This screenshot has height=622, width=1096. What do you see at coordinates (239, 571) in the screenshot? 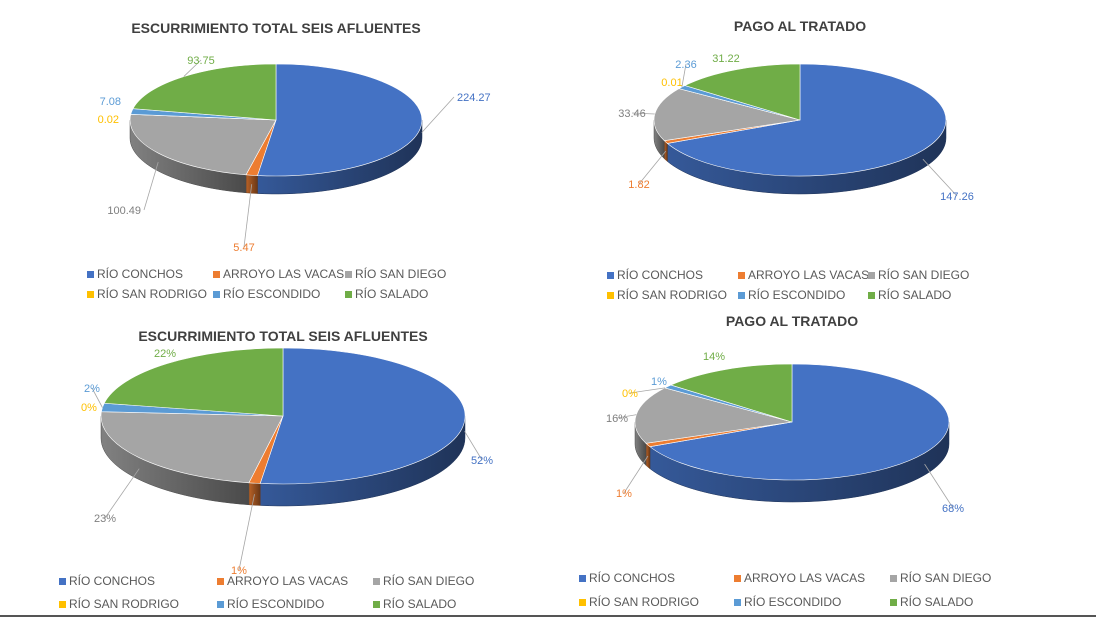
I see `data-label-arroyo-las-vacas: 1%` at bounding box center [239, 571].